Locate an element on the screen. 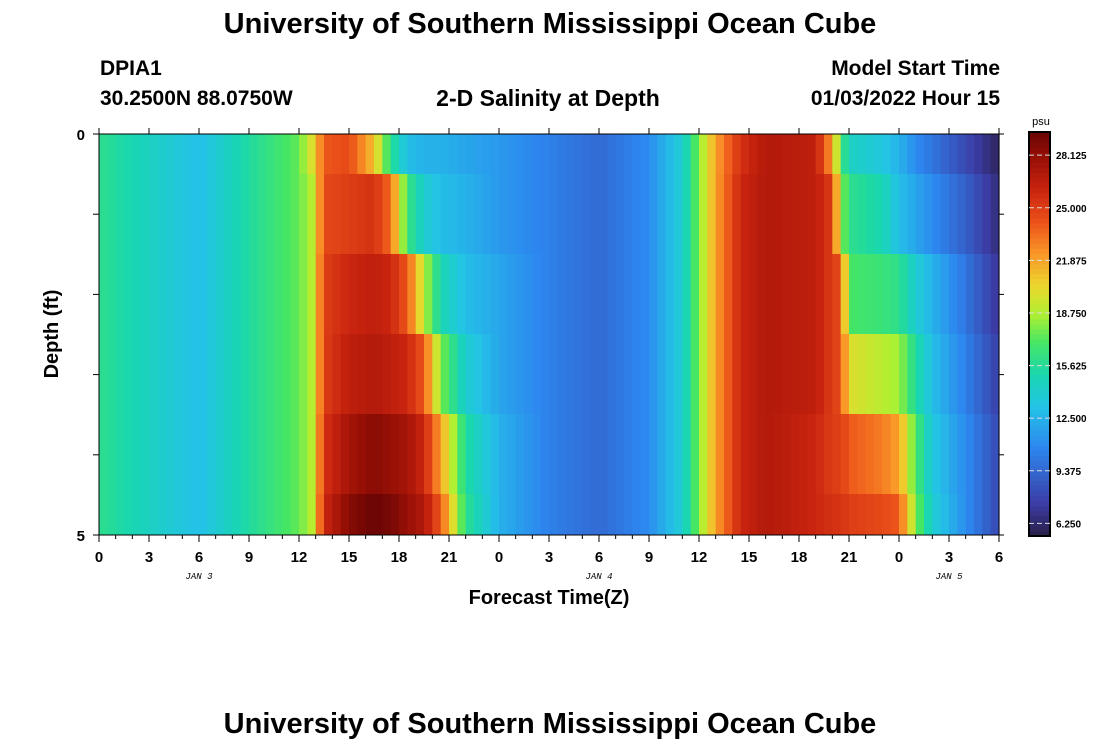 Image resolution: width=1100 pixels, height=750 pixels. y-tick-label: 5 is located at coordinates (81, 536).